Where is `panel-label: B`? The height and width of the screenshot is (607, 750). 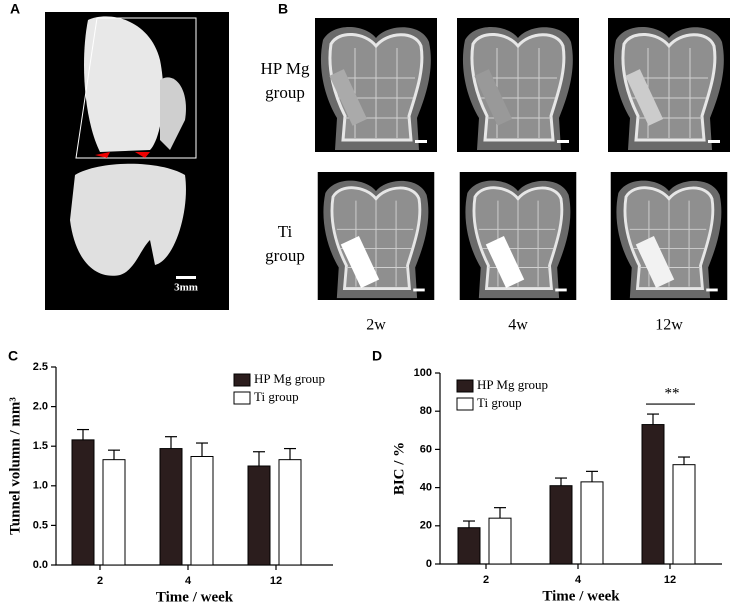
panel-label: B is located at coordinates (283, 9).